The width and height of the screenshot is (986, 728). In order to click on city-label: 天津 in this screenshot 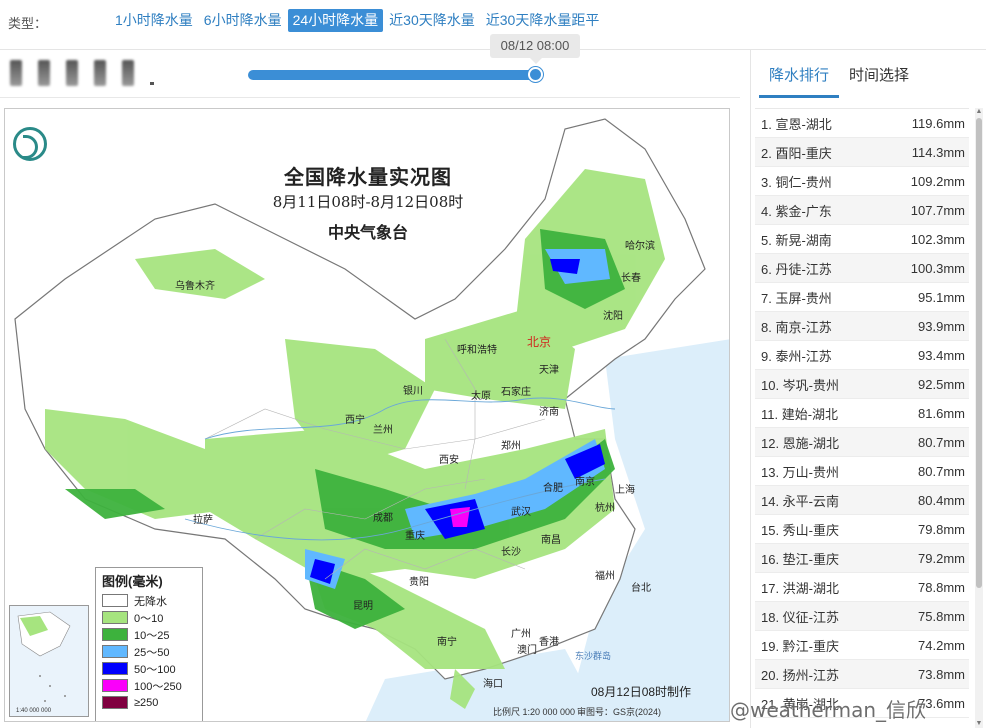, I will do `click(549, 370)`.